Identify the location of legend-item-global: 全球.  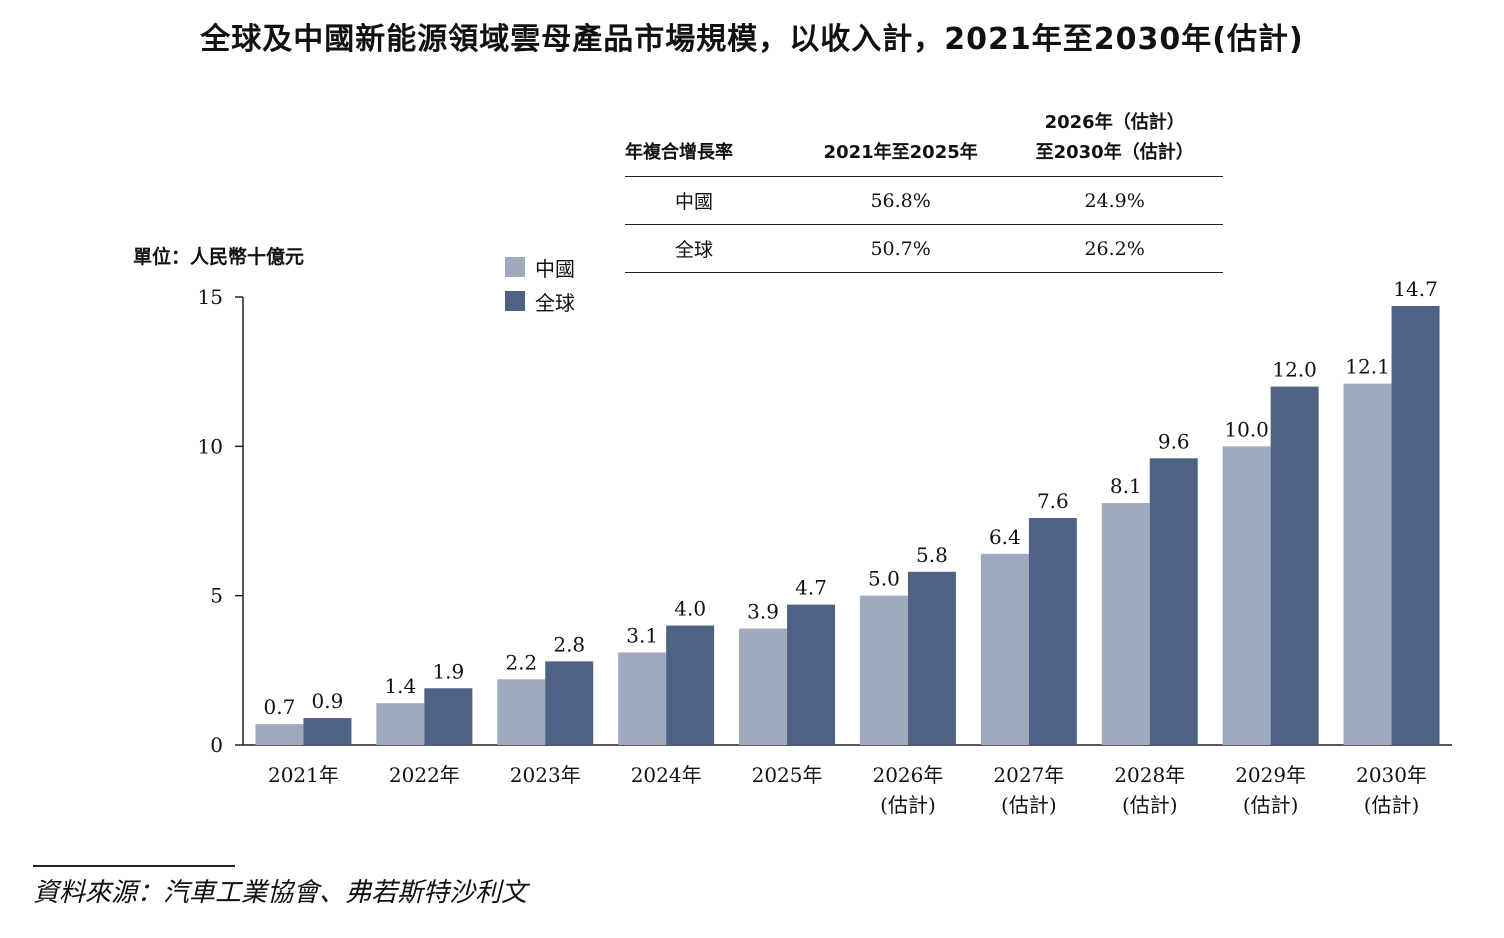
(540, 301).